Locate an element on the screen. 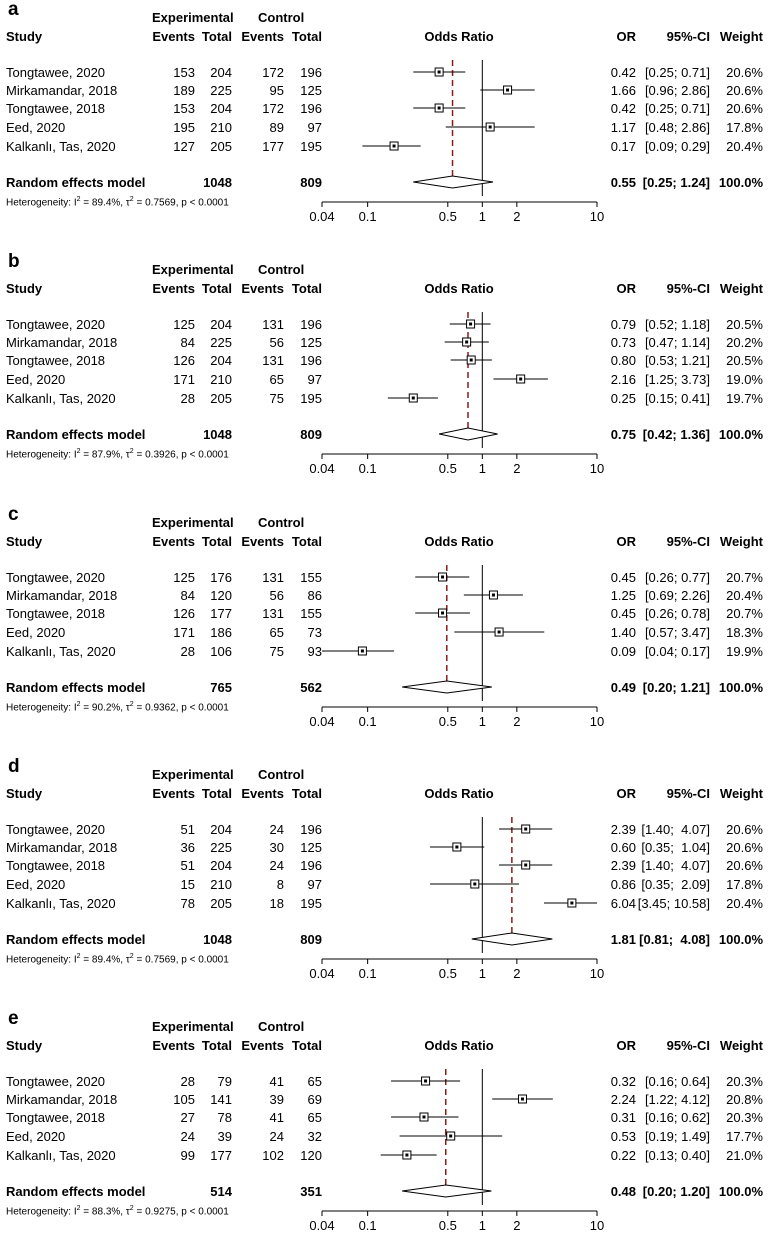 This screenshot has height=1249, width=768. ctl-total-value: 73 is located at coordinates (314, 632).